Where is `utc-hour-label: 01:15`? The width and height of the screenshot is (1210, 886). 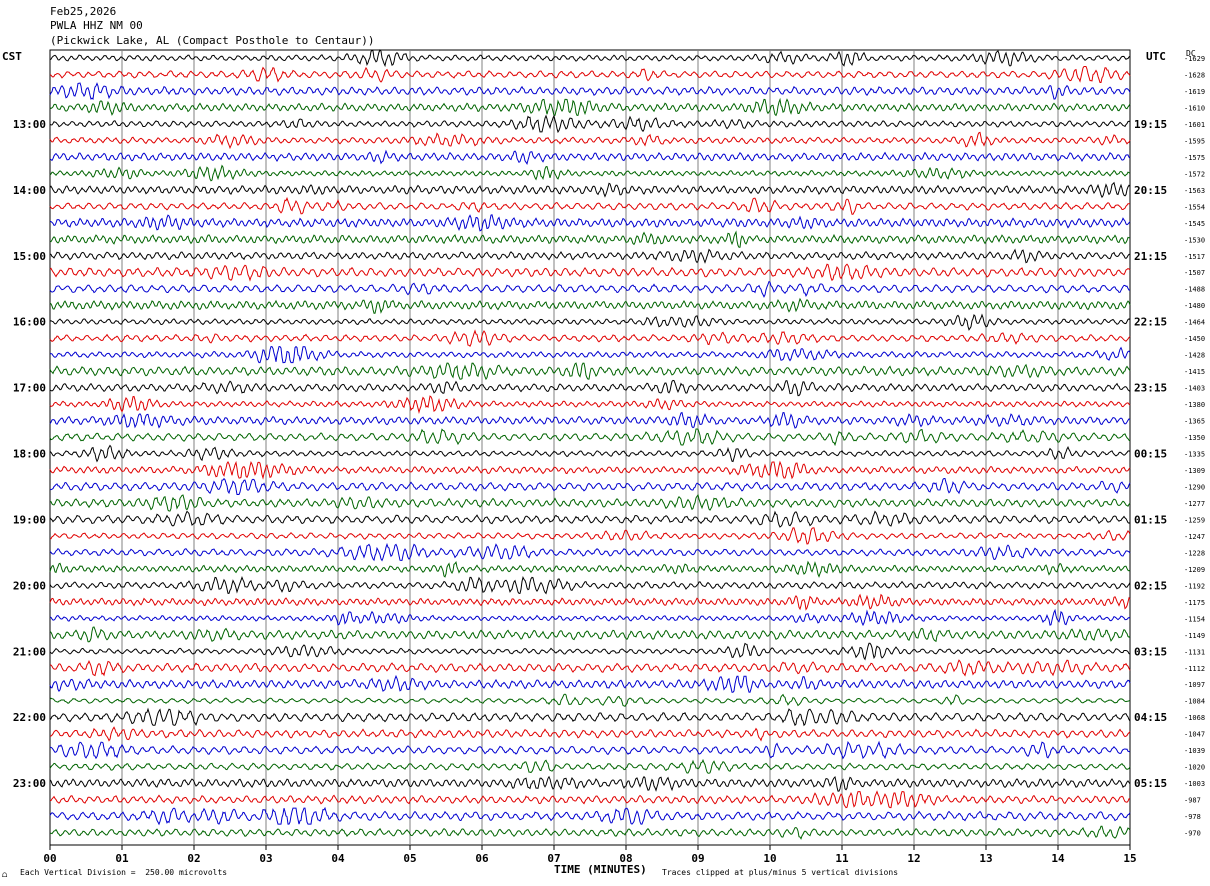 utc-hour-label: 01:15 is located at coordinates (1150, 519).